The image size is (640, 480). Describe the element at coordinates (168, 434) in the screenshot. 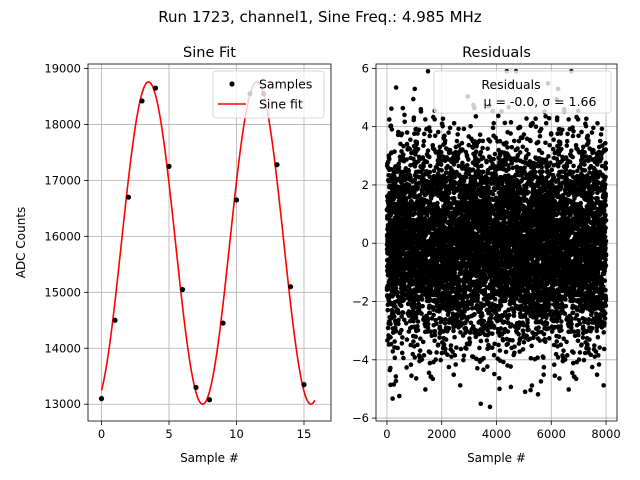

I see `sine-fit-xtick-label: 5` at that location.